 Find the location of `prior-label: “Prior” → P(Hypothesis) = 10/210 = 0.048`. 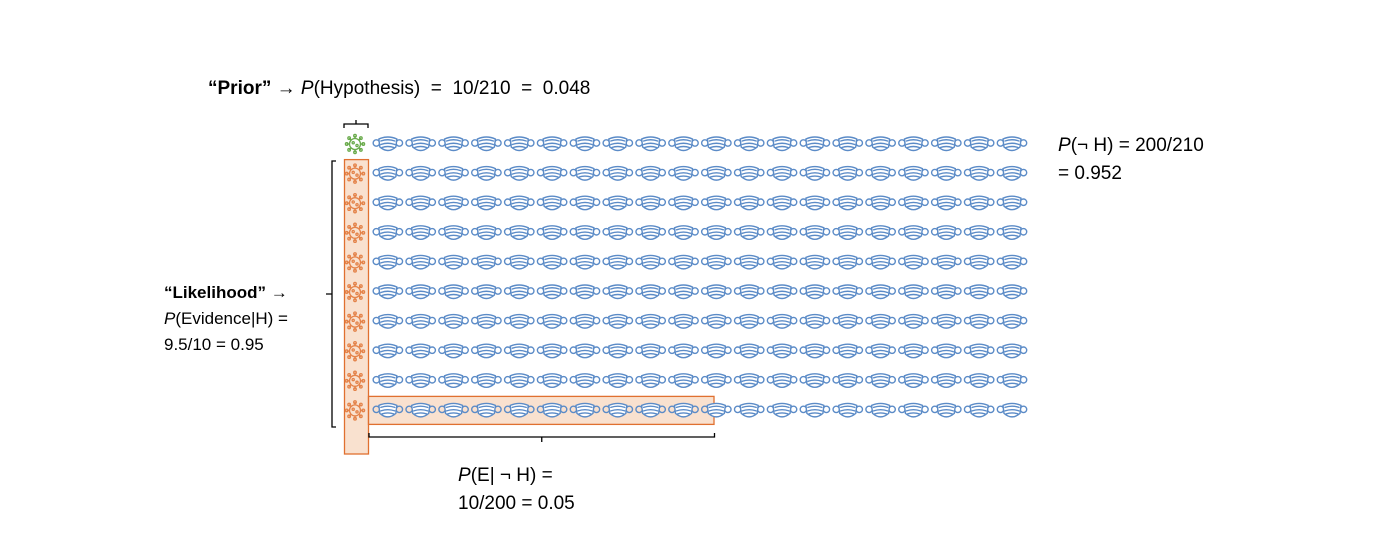

prior-label: “Prior” → P(Hypothesis) = 10/210 = 0.048 is located at coordinates (399, 89).